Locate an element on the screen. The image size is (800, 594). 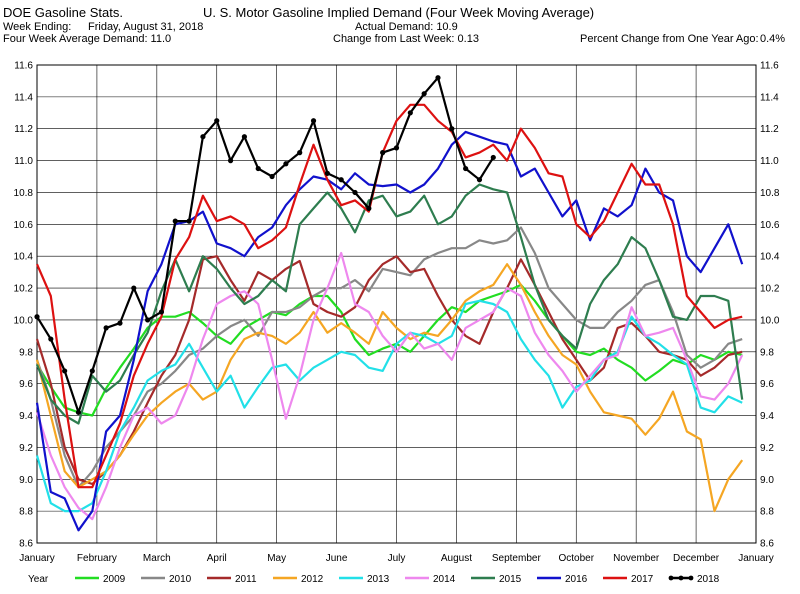
y-tick-label-left: 11.4 is located at coordinates (23, 97).